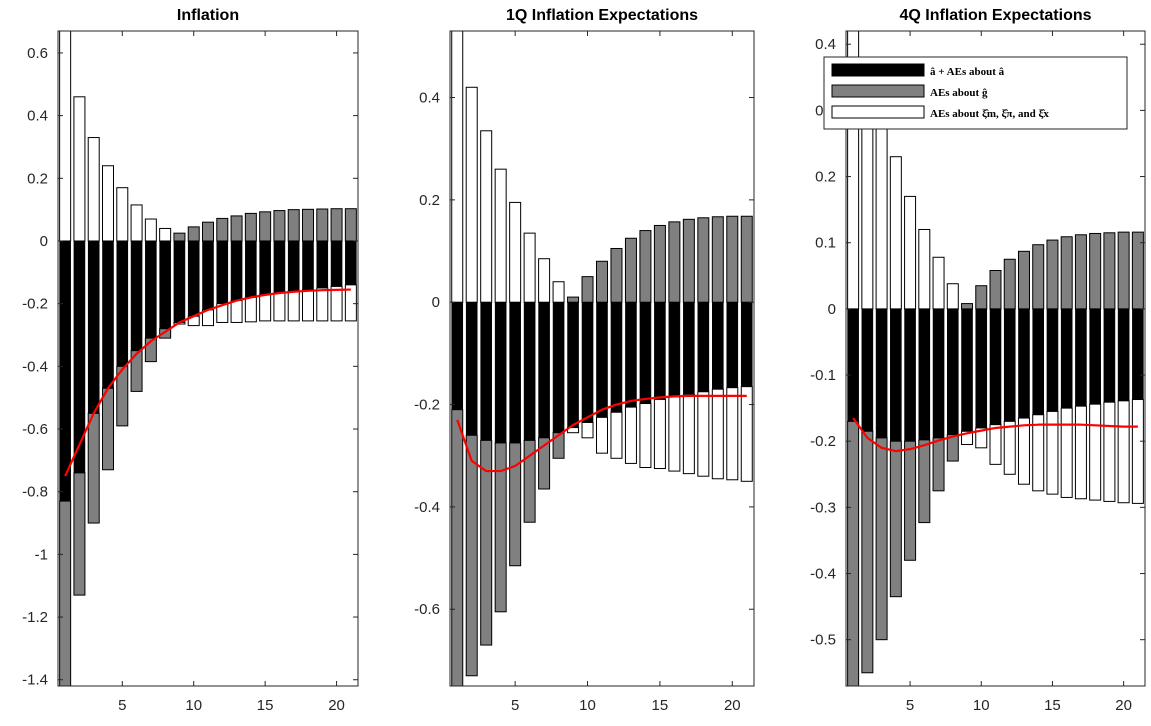 The image size is (1151, 726). Describe the element at coordinates (867, 552) in the screenshot. I see `bar-series2-x2` at that location.